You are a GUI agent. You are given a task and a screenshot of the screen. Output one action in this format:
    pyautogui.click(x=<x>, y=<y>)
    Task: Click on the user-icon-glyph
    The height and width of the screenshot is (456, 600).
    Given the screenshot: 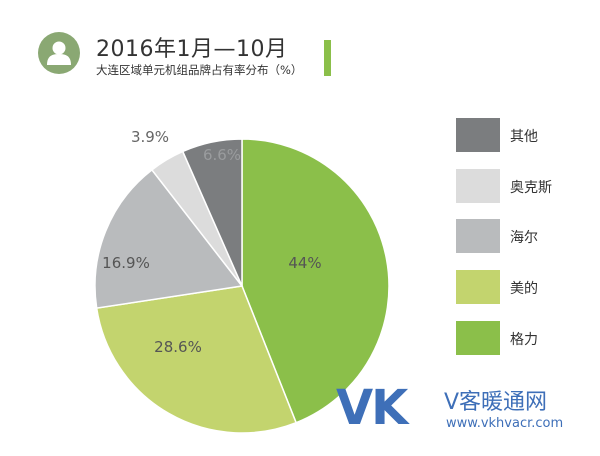 What is the action you would take?
    pyautogui.click(x=59, y=53)
    